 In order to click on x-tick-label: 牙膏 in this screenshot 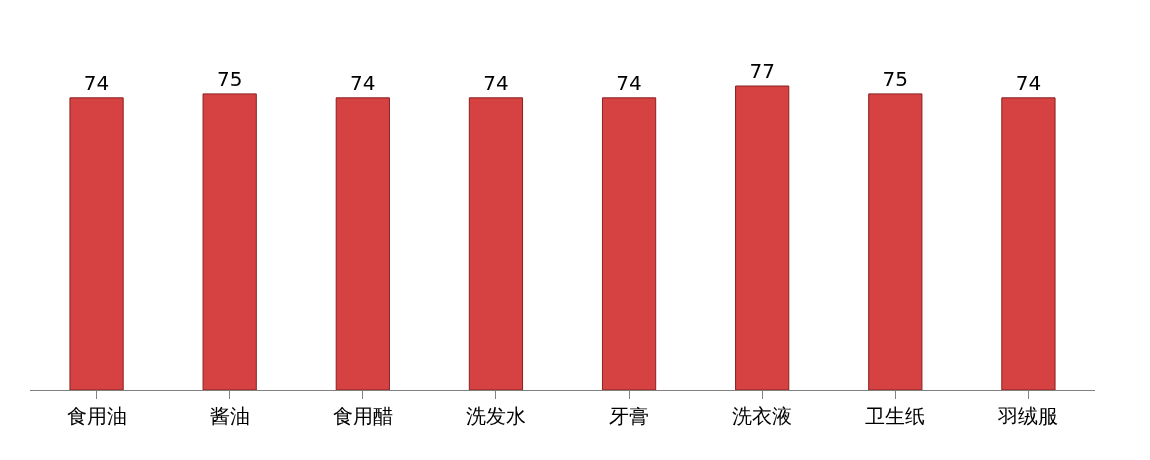, I will do `click(629, 416)`.